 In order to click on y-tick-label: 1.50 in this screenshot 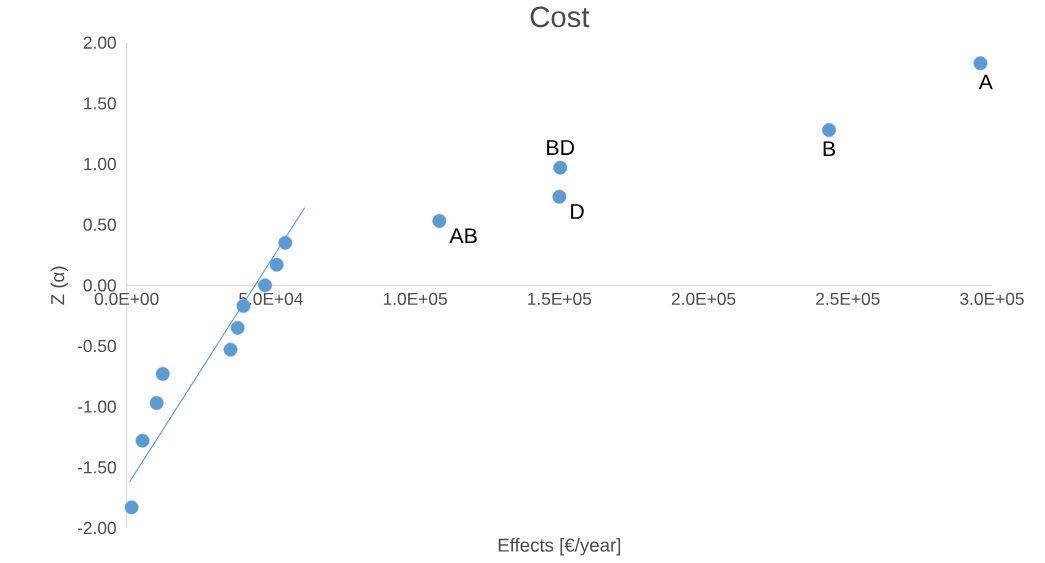, I will do `click(100, 103)`.